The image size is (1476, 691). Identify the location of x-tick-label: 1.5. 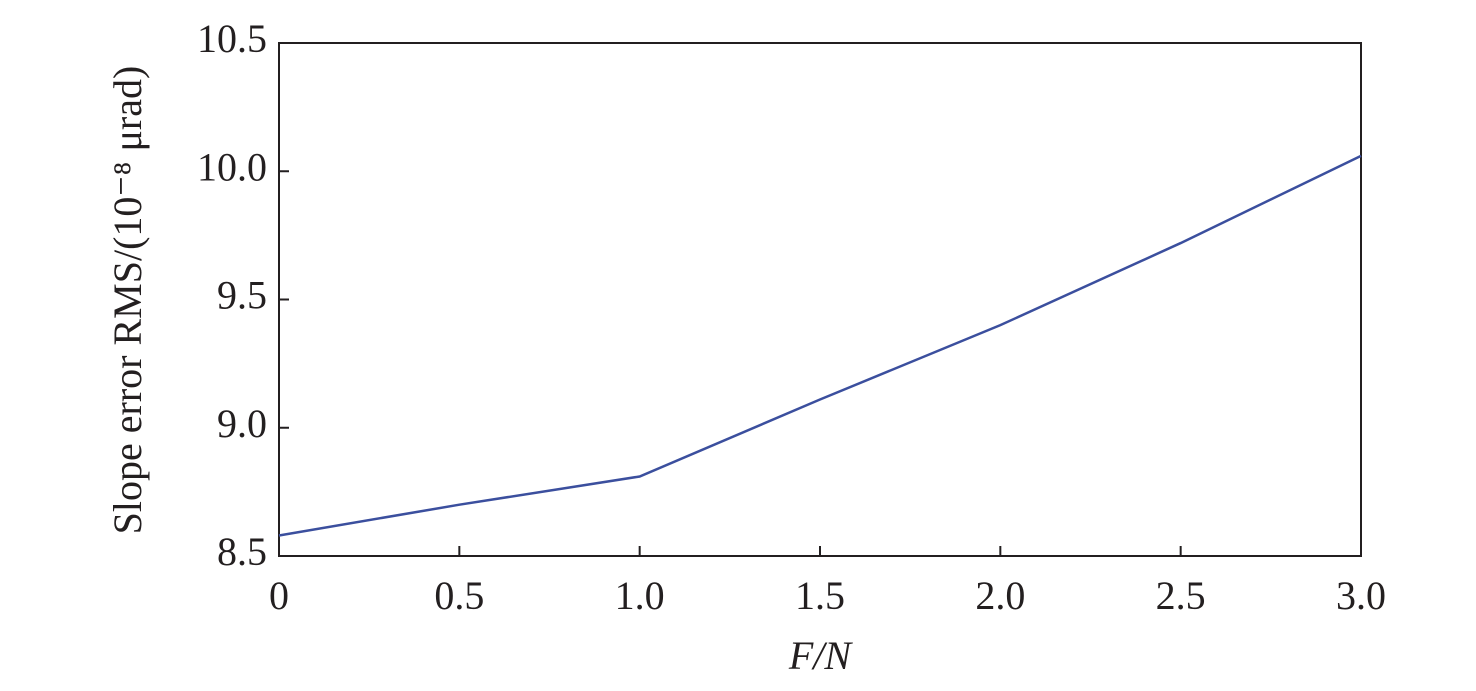
(820, 595).